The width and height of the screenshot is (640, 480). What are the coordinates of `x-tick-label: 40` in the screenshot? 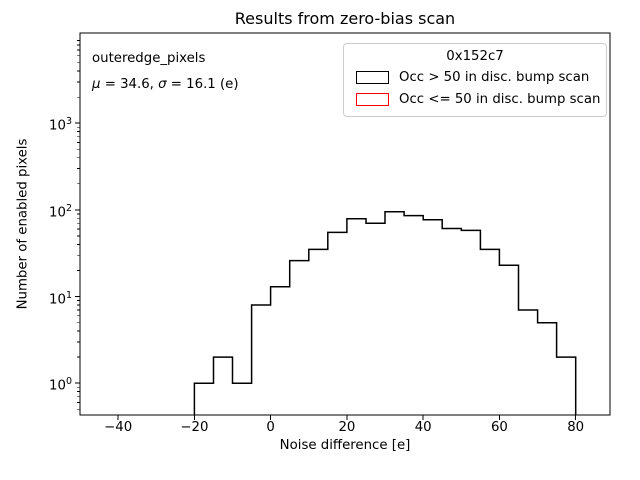 It's located at (423, 427).